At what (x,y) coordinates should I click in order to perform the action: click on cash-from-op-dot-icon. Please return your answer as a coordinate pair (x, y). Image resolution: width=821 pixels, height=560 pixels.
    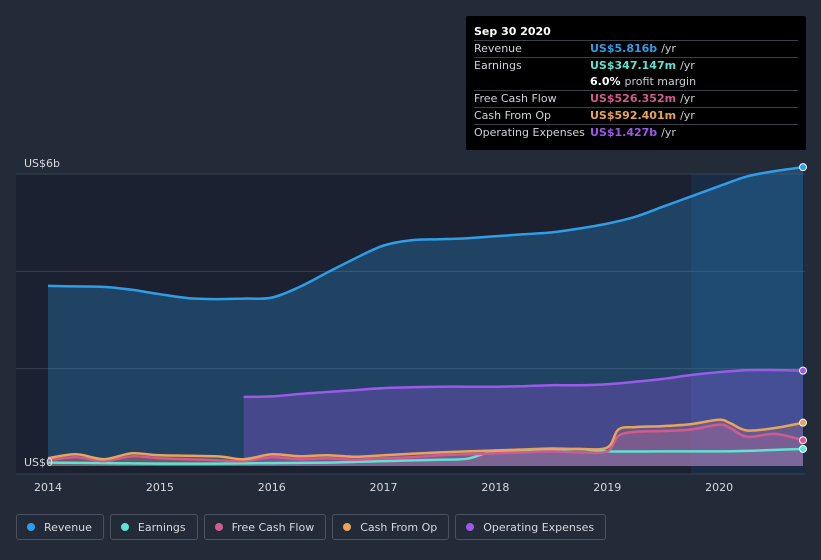
    Looking at the image, I should click on (347, 527).